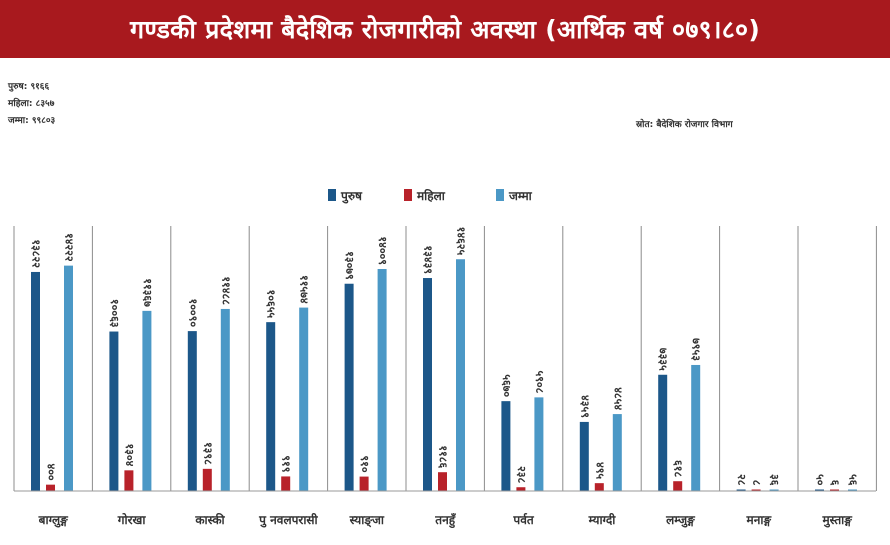 This screenshot has width=890, height=545. Describe the element at coordinates (835, 483) in the screenshot. I see `value-label: ६` at that location.